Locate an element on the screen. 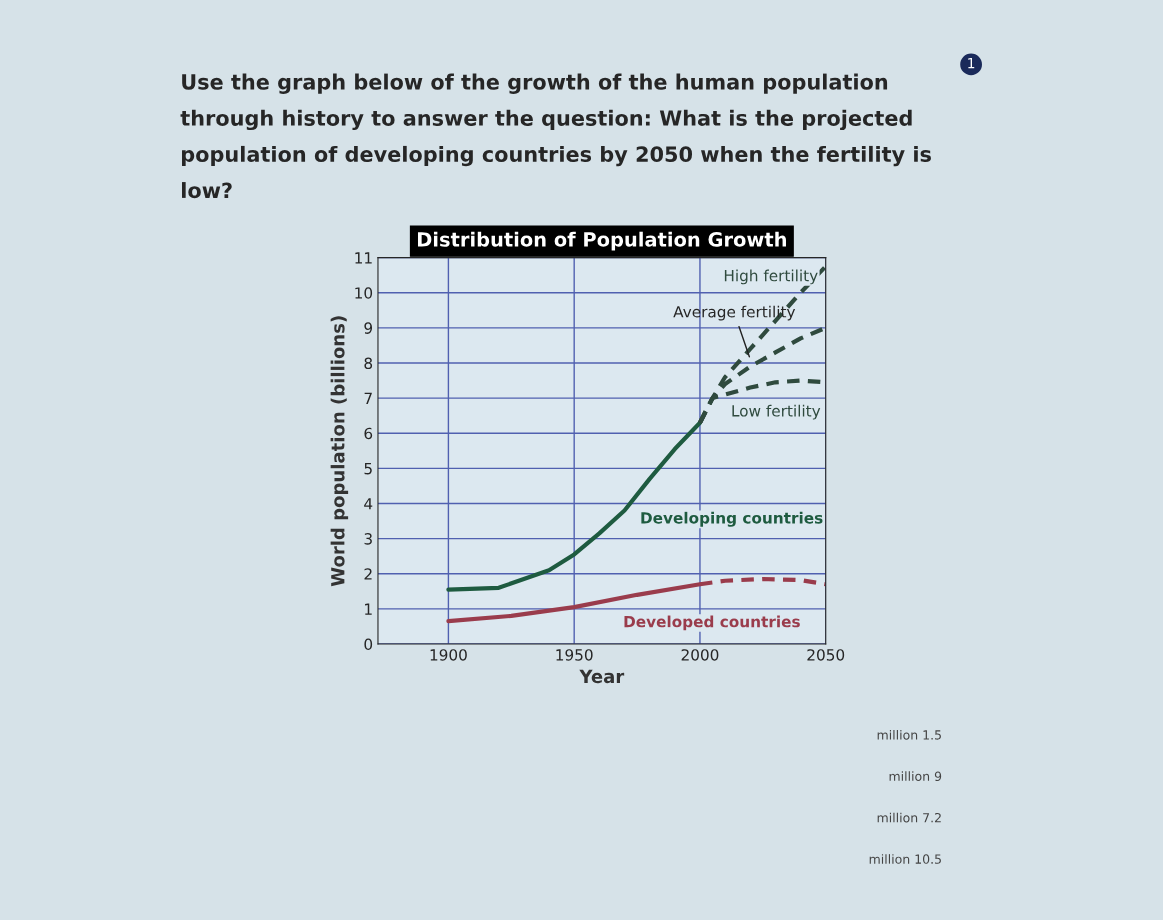 The image size is (1163, 920). y-tick-label: 2 is located at coordinates (368, 574).